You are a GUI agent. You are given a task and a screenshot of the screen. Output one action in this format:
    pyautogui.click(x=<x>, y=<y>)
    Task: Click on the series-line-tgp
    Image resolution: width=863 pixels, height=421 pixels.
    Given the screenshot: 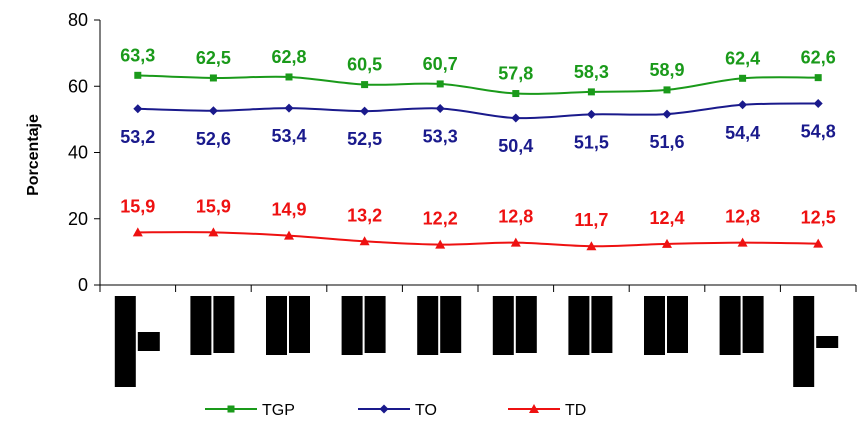 What is the action you would take?
    pyautogui.click(x=478, y=84)
    